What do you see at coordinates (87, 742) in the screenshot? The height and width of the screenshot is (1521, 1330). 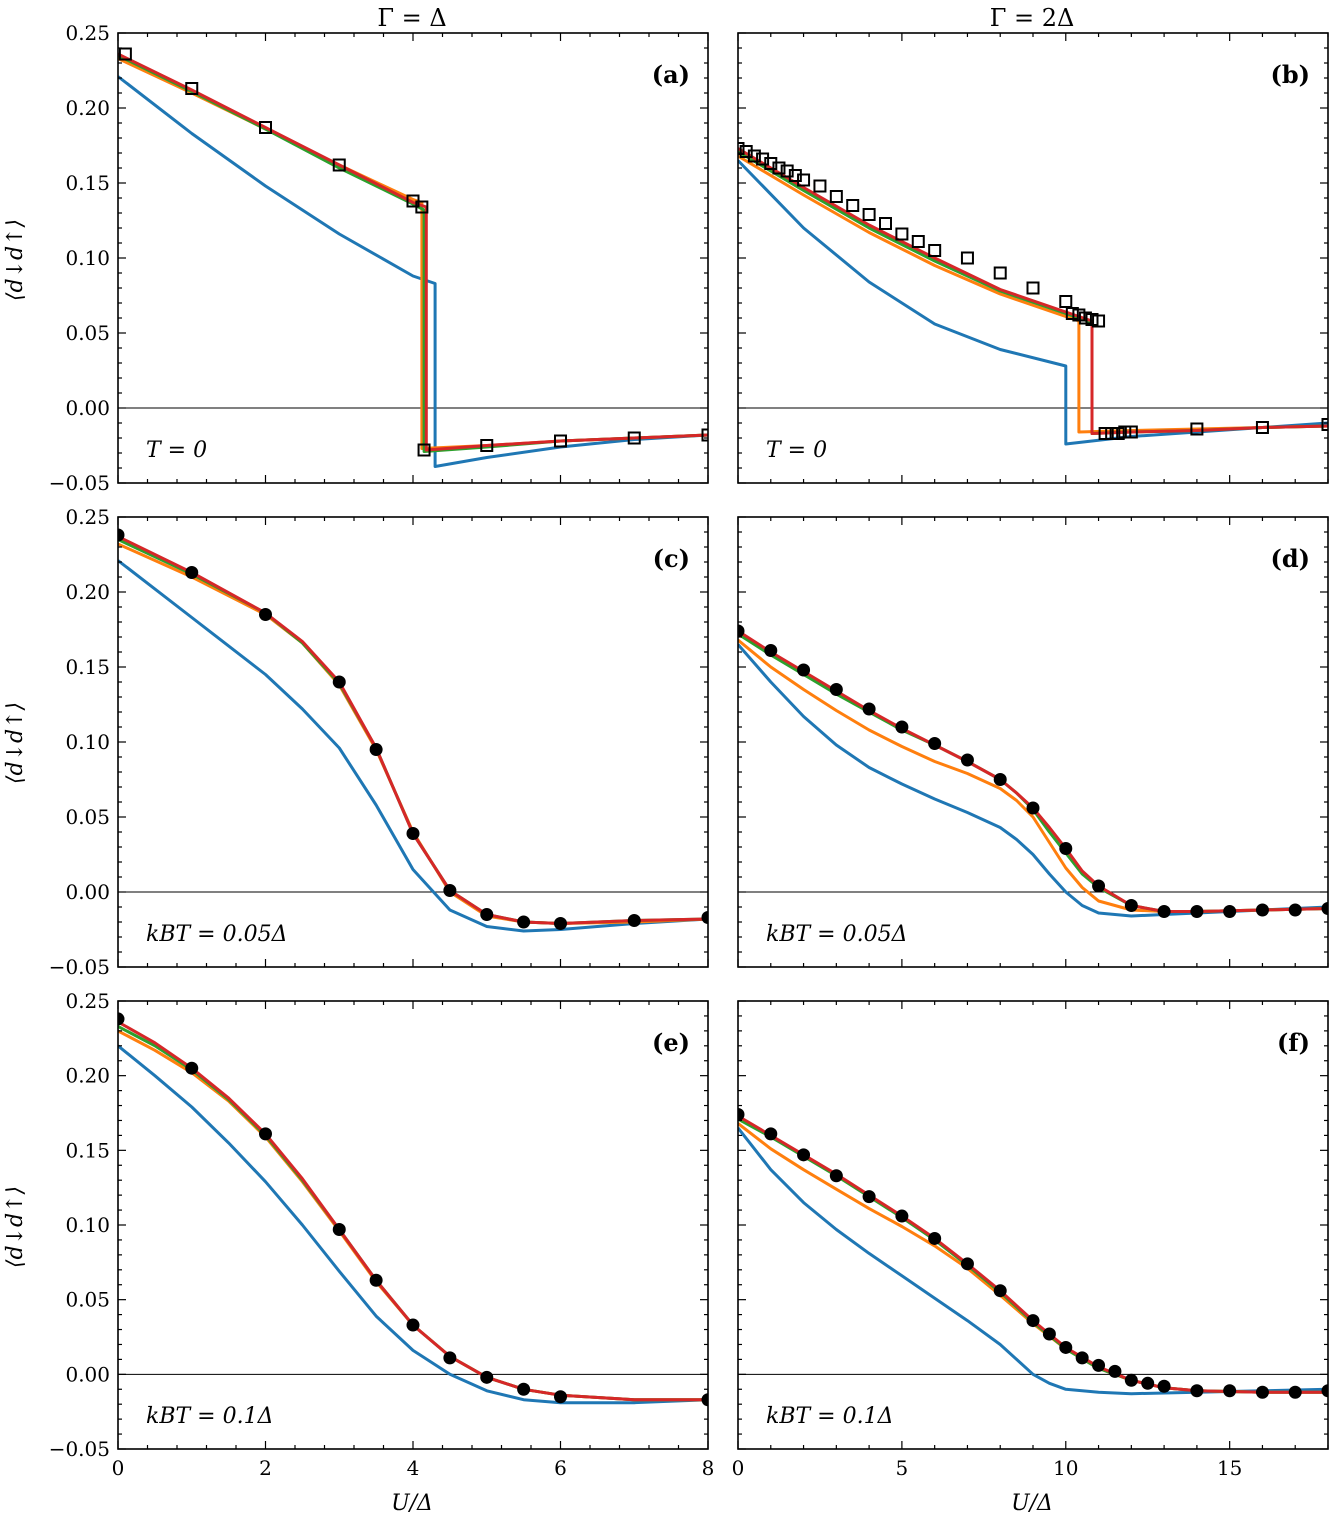 I see `y-tick-label: 0.10` at bounding box center [87, 742].